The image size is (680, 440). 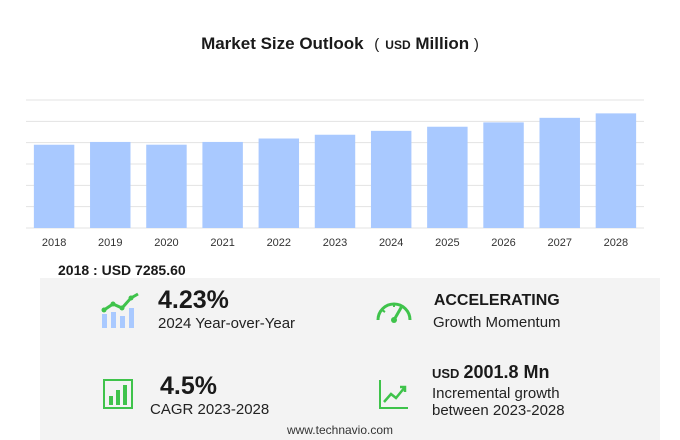 What do you see at coordinates (497, 322) in the screenshot?
I see `momentum-label: Growth Momentum` at bounding box center [497, 322].